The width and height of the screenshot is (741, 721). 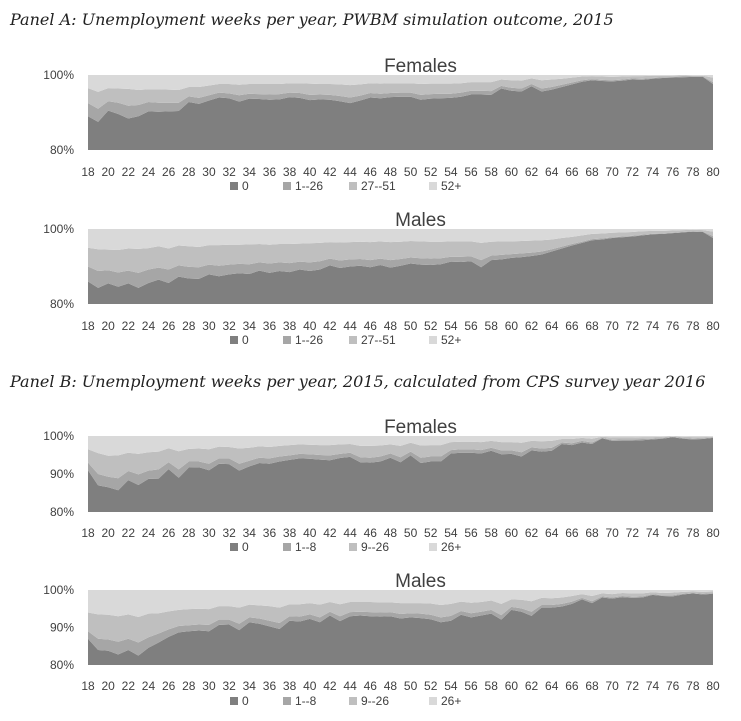 What do you see at coordinates (62, 474) in the screenshot?
I see `y-tick-label: 90%` at bounding box center [62, 474].